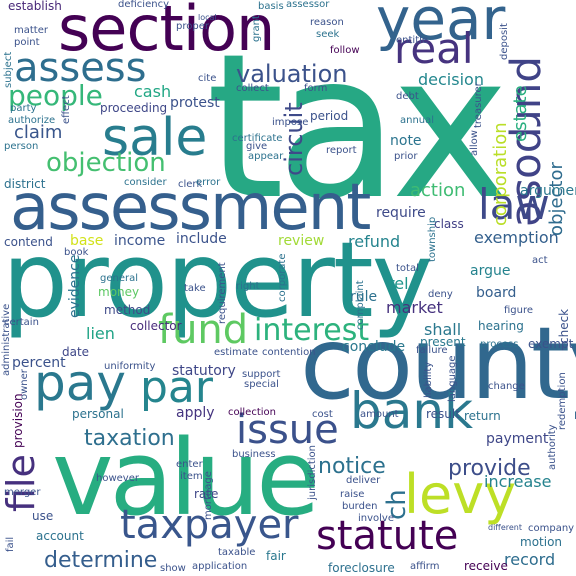 The image size is (576, 576). Describe the element at coordinates (407, 268) in the screenshot. I see `word-total: total` at that location.